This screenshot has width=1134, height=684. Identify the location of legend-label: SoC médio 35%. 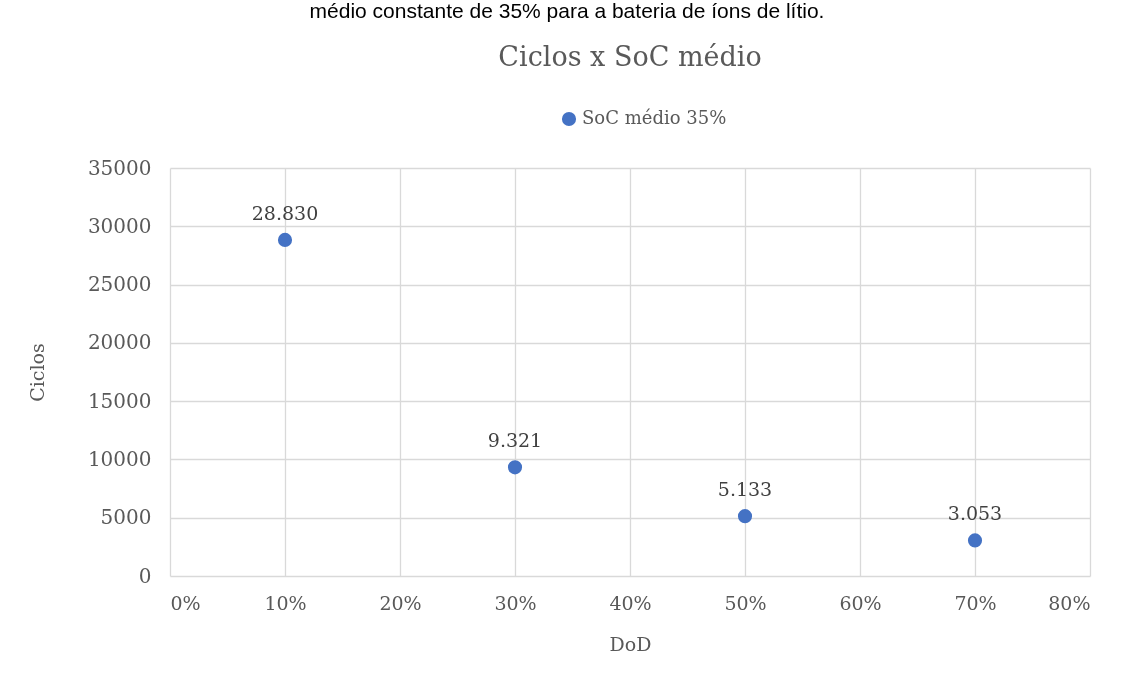
(654, 117).